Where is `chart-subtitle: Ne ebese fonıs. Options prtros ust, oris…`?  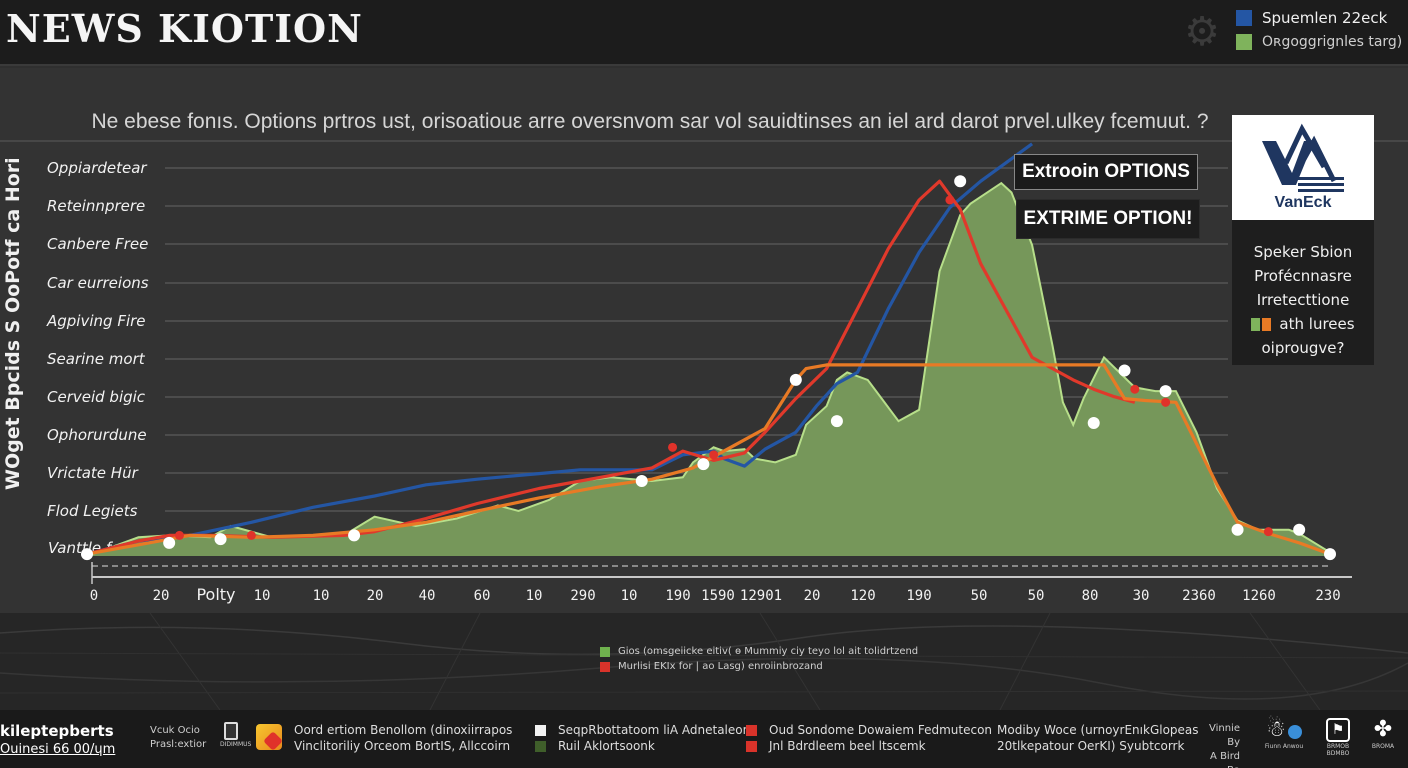 chart-subtitle: Ne ebese fonıs. Options prtros ust, oris… is located at coordinates (650, 121).